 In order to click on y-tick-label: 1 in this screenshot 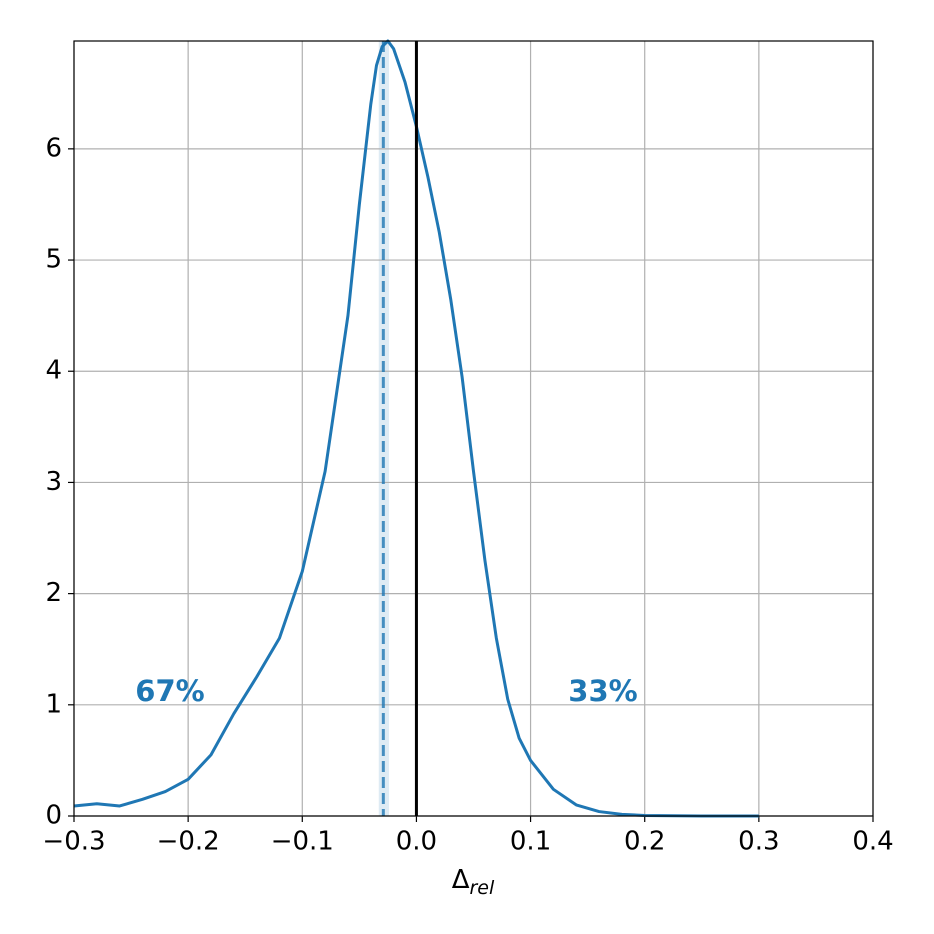, I will do `click(53, 704)`.